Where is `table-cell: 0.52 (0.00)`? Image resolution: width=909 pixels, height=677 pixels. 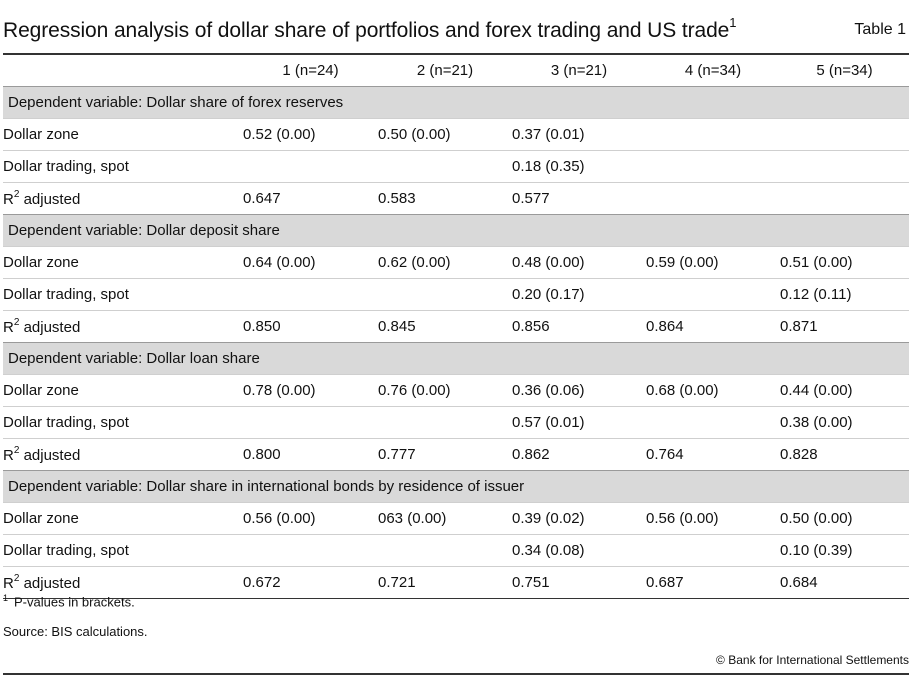 table-cell: 0.52 (0.00) is located at coordinates (310, 134).